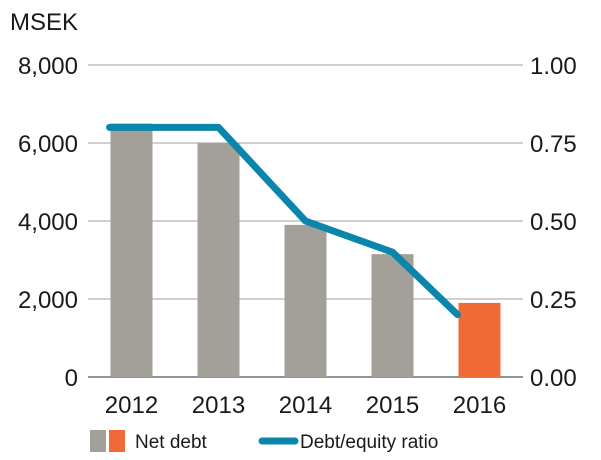 Image resolution: width=601 pixels, height=460 pixels. What do you see at coordinates (44, 22) in the screenshot?
I see `unit-label: MSEK` at bounding box center [44, 22].